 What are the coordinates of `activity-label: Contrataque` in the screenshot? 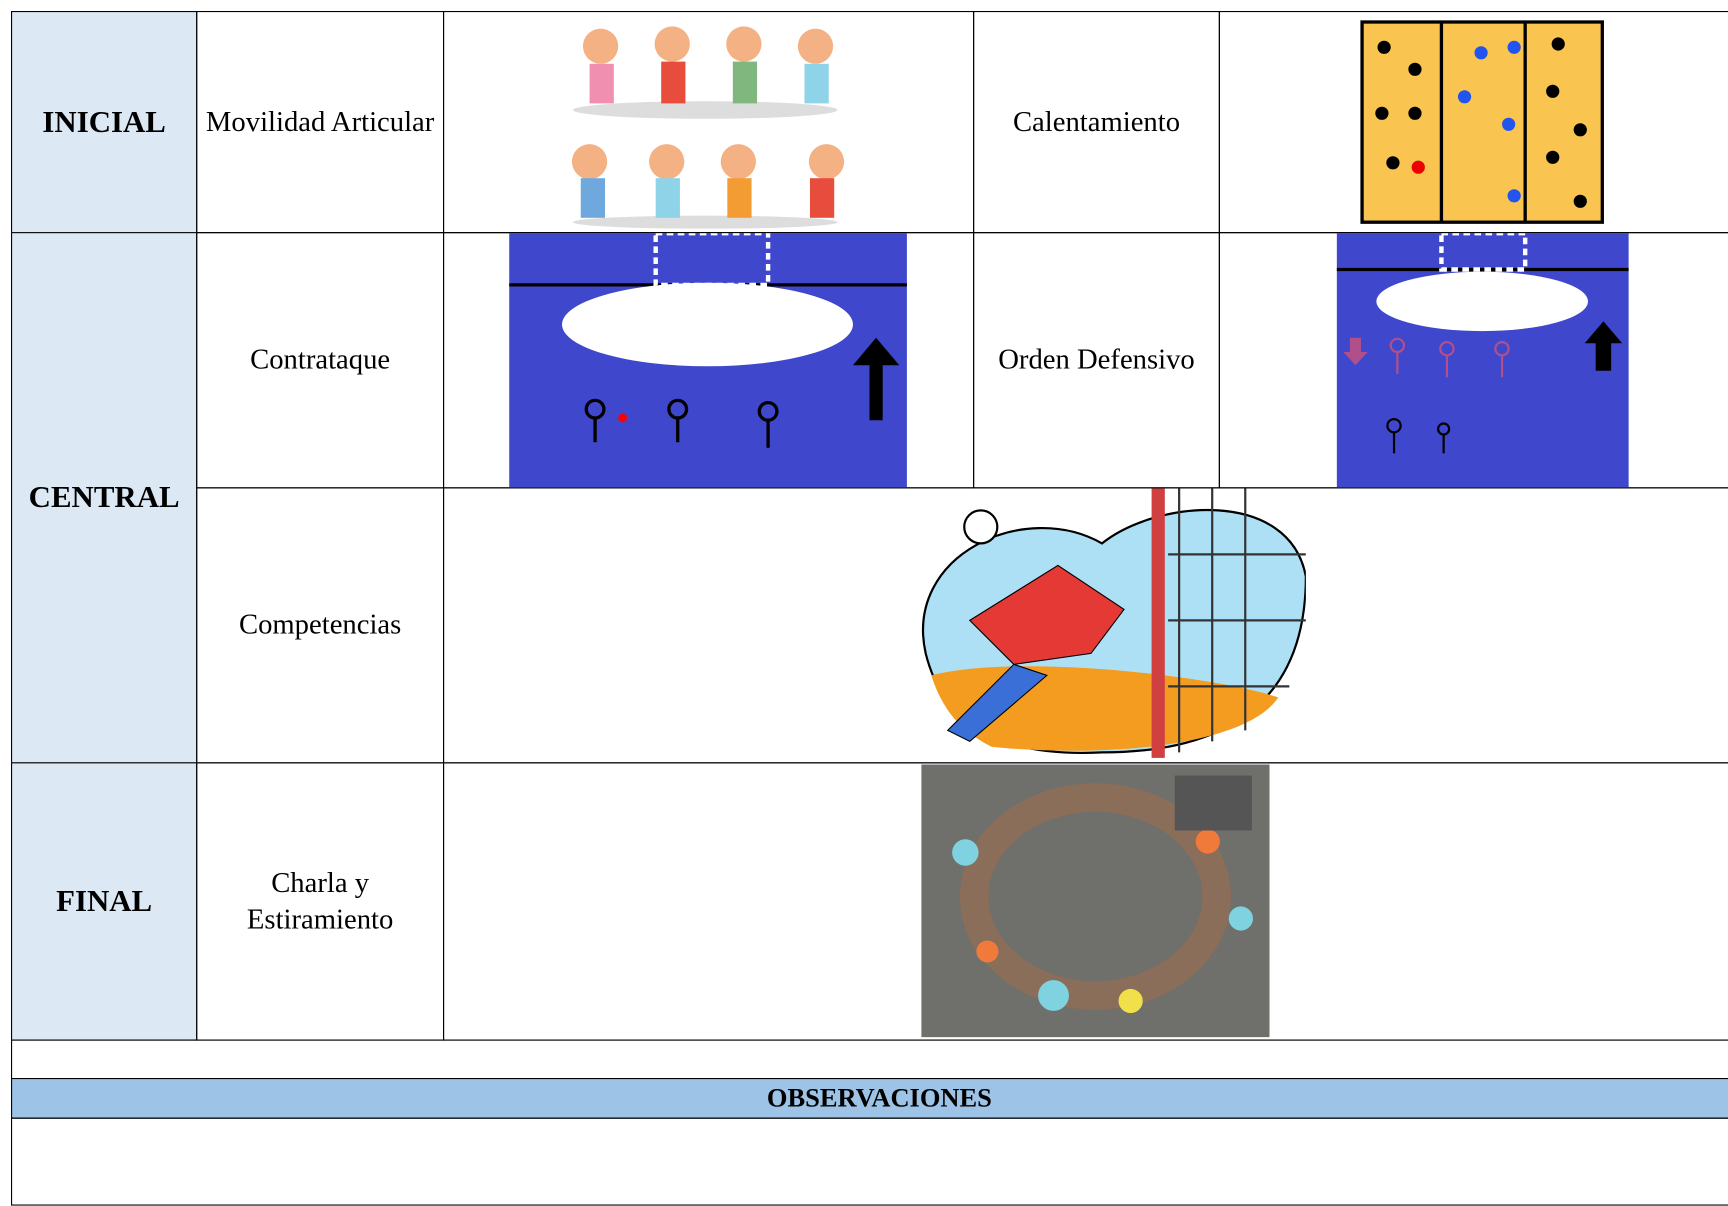 It's located at (320, 359).